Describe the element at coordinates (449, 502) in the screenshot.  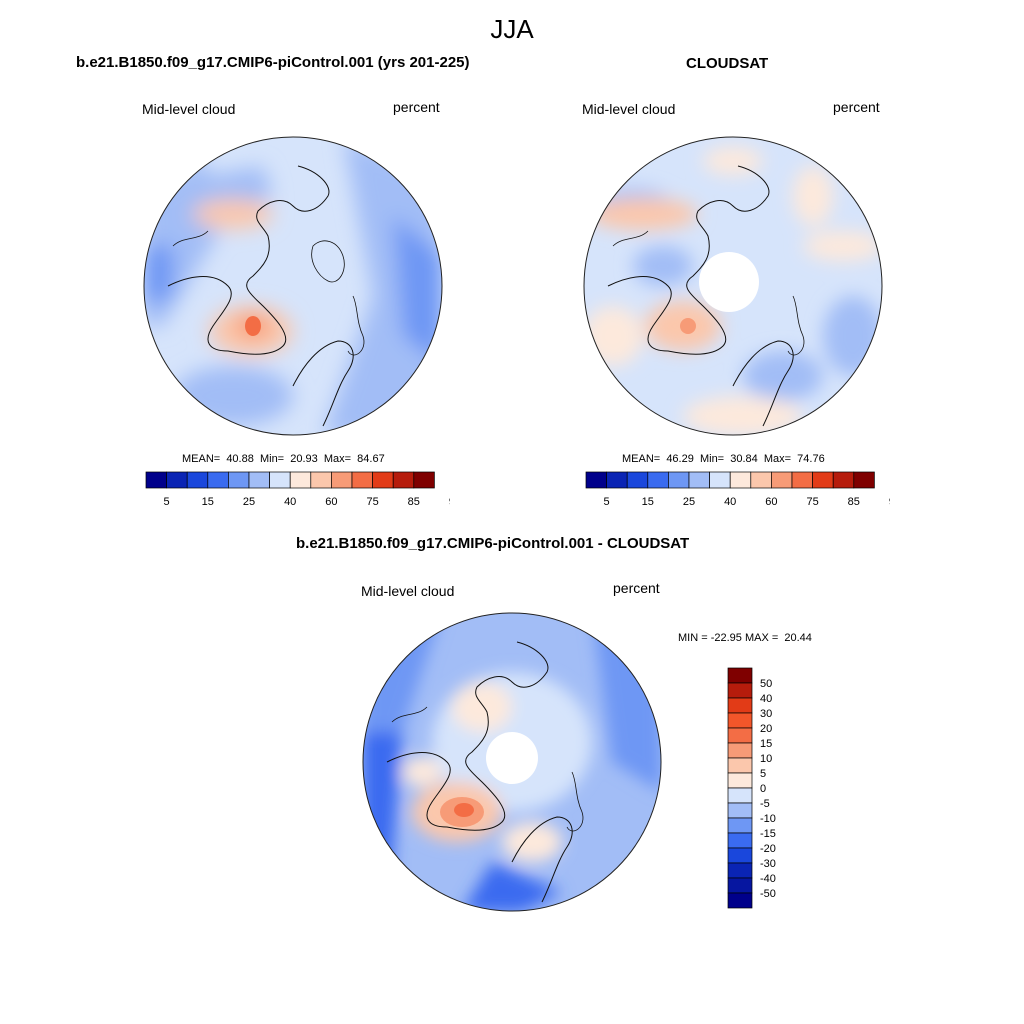
I see `colorbar-model-tick-label: 95` at that location.